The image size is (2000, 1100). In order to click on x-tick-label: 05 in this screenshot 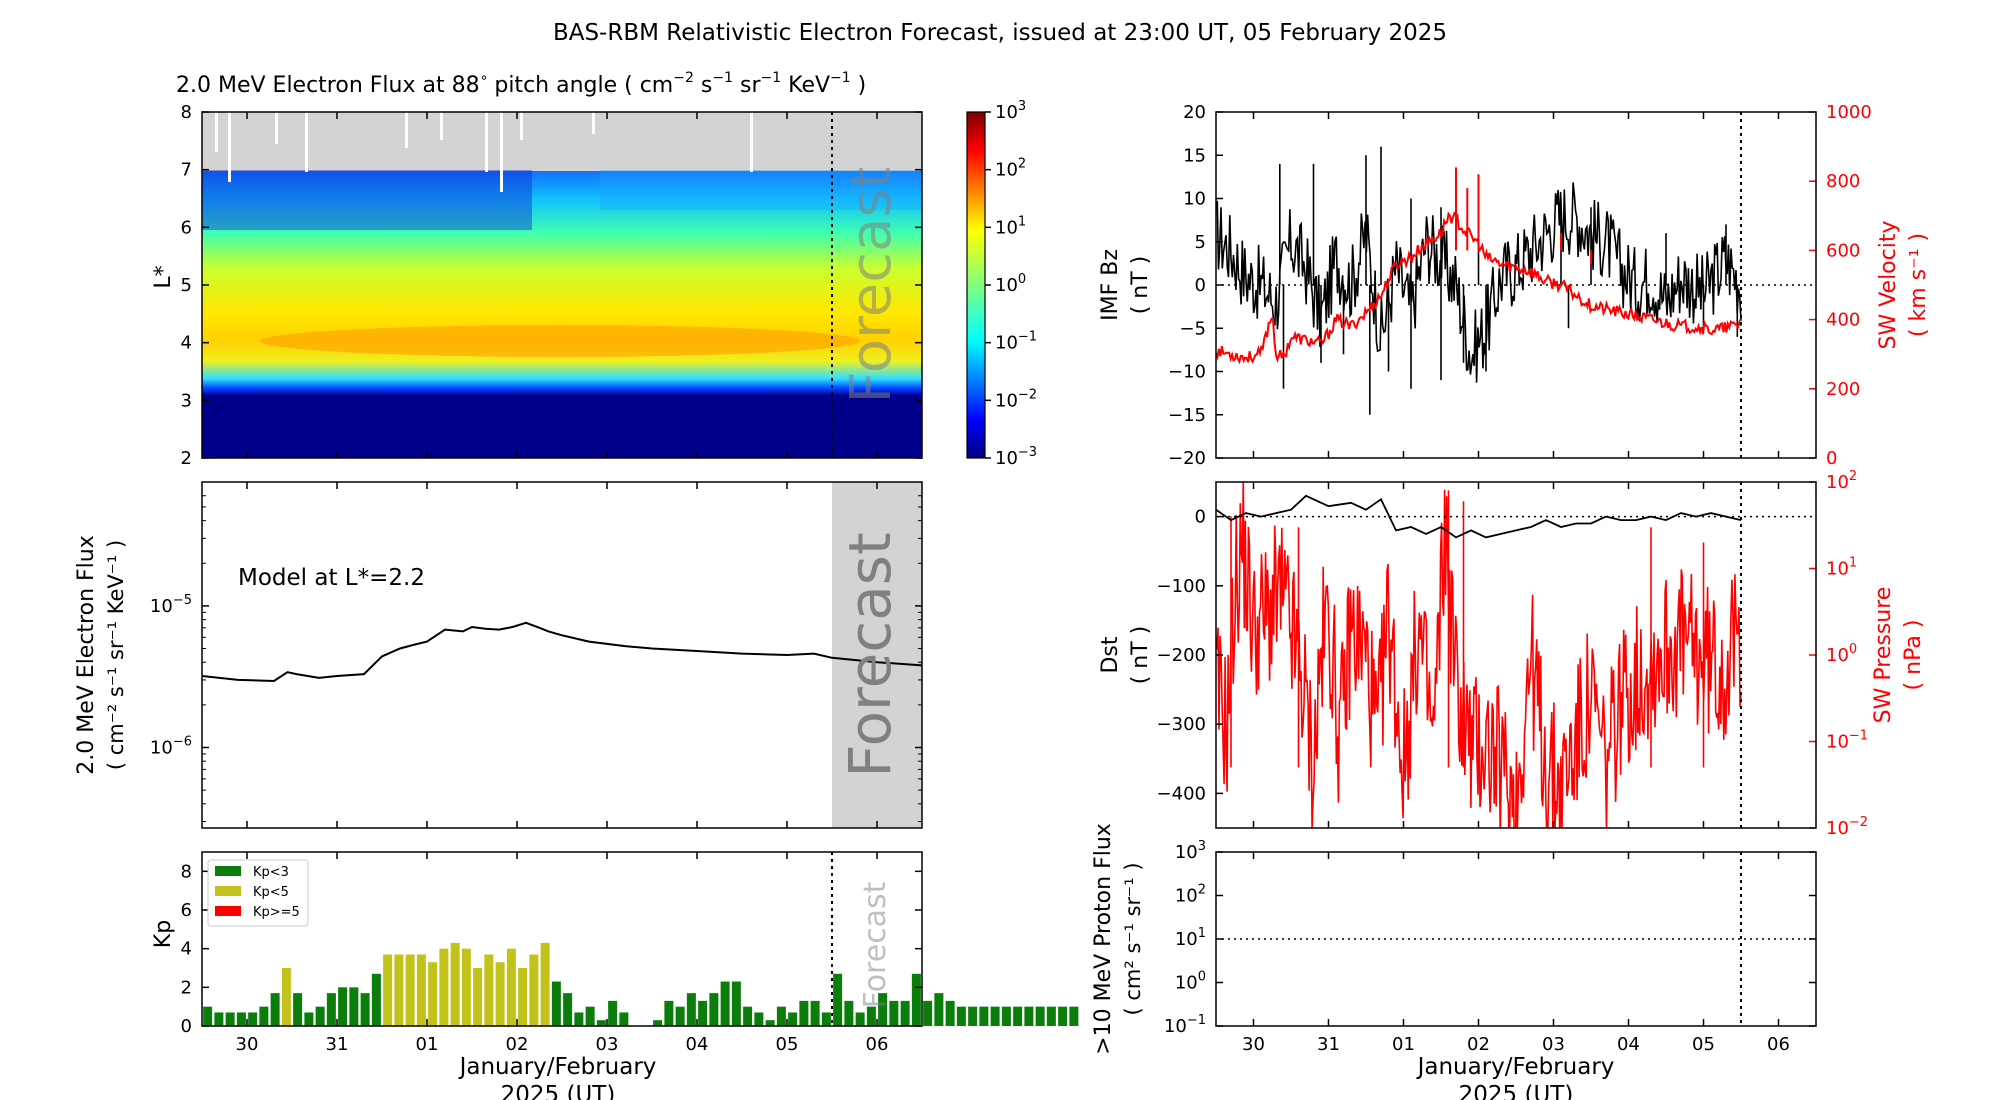, I will do `click(787, 1044)`.